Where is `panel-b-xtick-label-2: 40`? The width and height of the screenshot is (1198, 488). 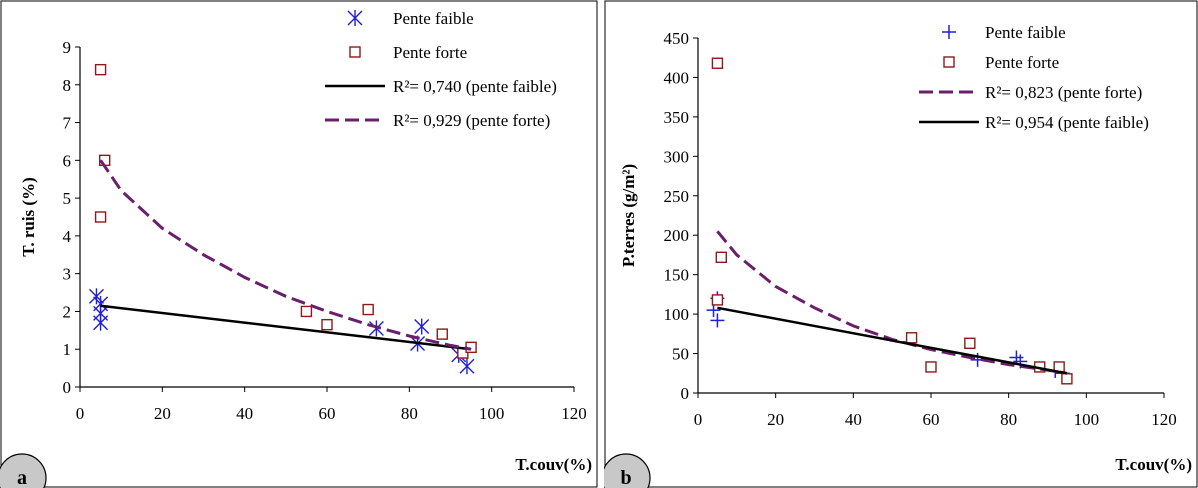 panel-b-xtick-label-2: 40 is located at coordinates (853, 419).